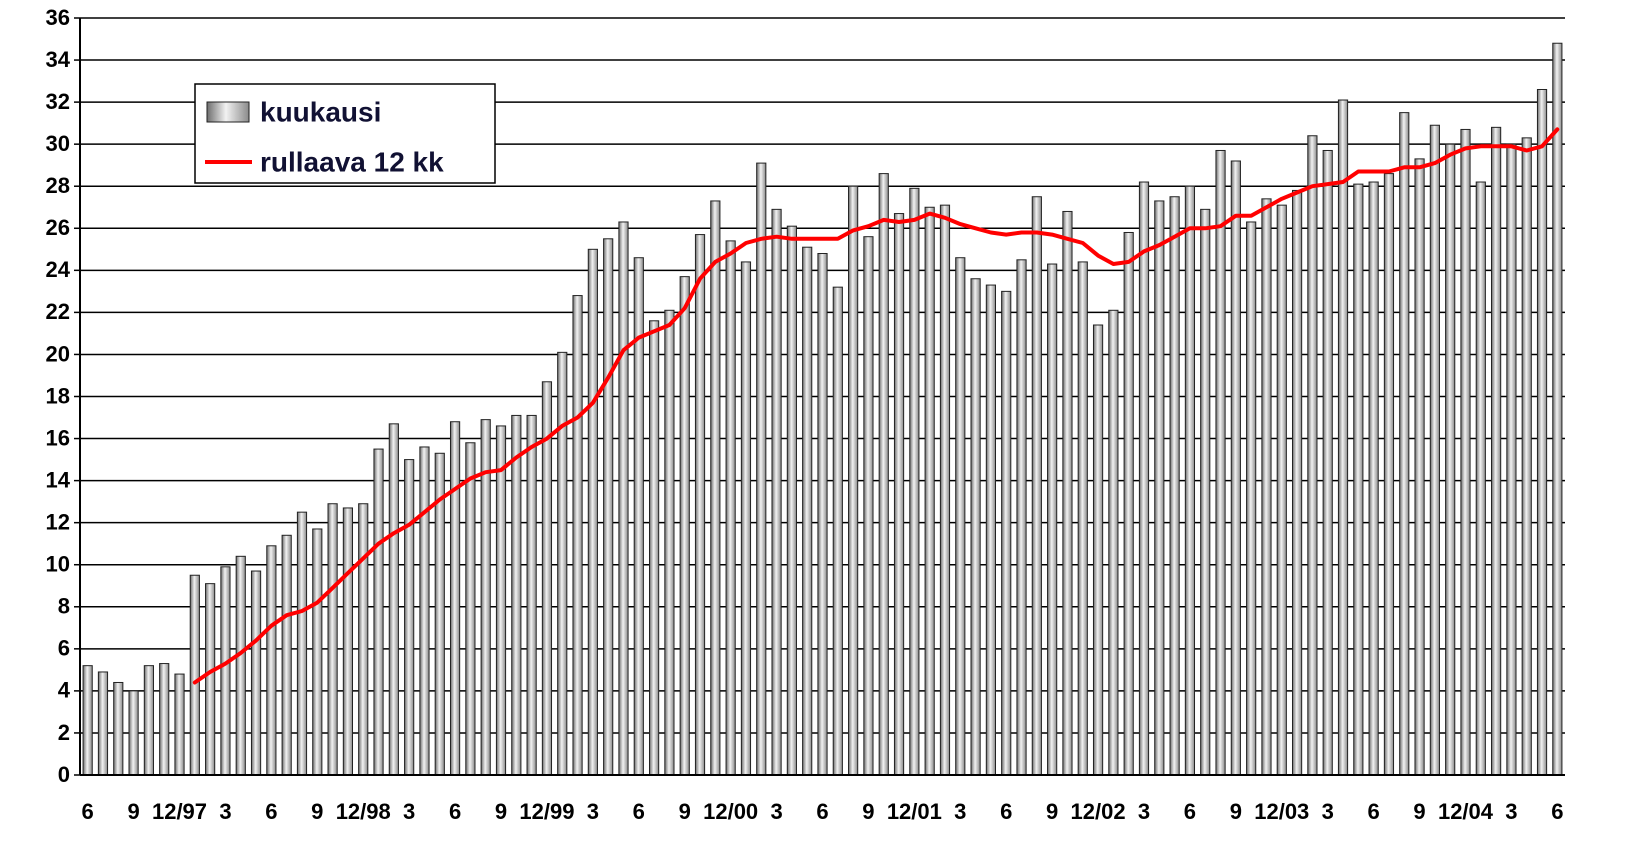 The height and width of the screenshot is (868, 1647). Describe the element at coordinates (345, 133) in the screenshot. I see `legend-box` at that location.